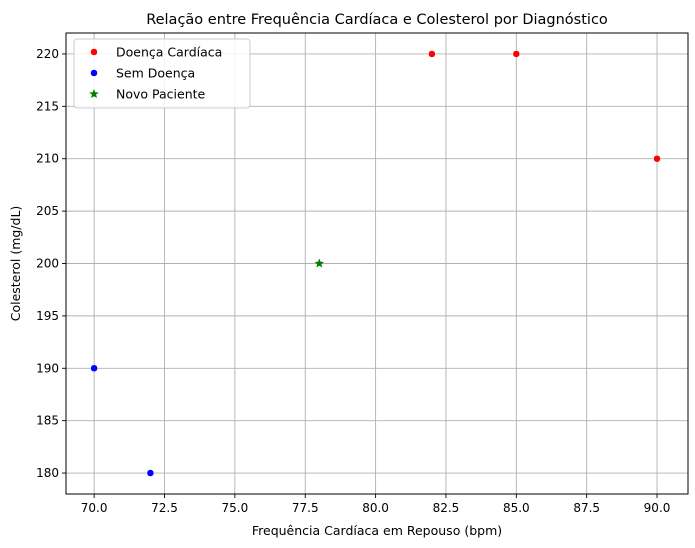 This screenshot has height=548, width=695. What do you see at coordinates (47, 316) in the screenshot?
I see `y-tick-label: 195` at bounding box center [47, 316].